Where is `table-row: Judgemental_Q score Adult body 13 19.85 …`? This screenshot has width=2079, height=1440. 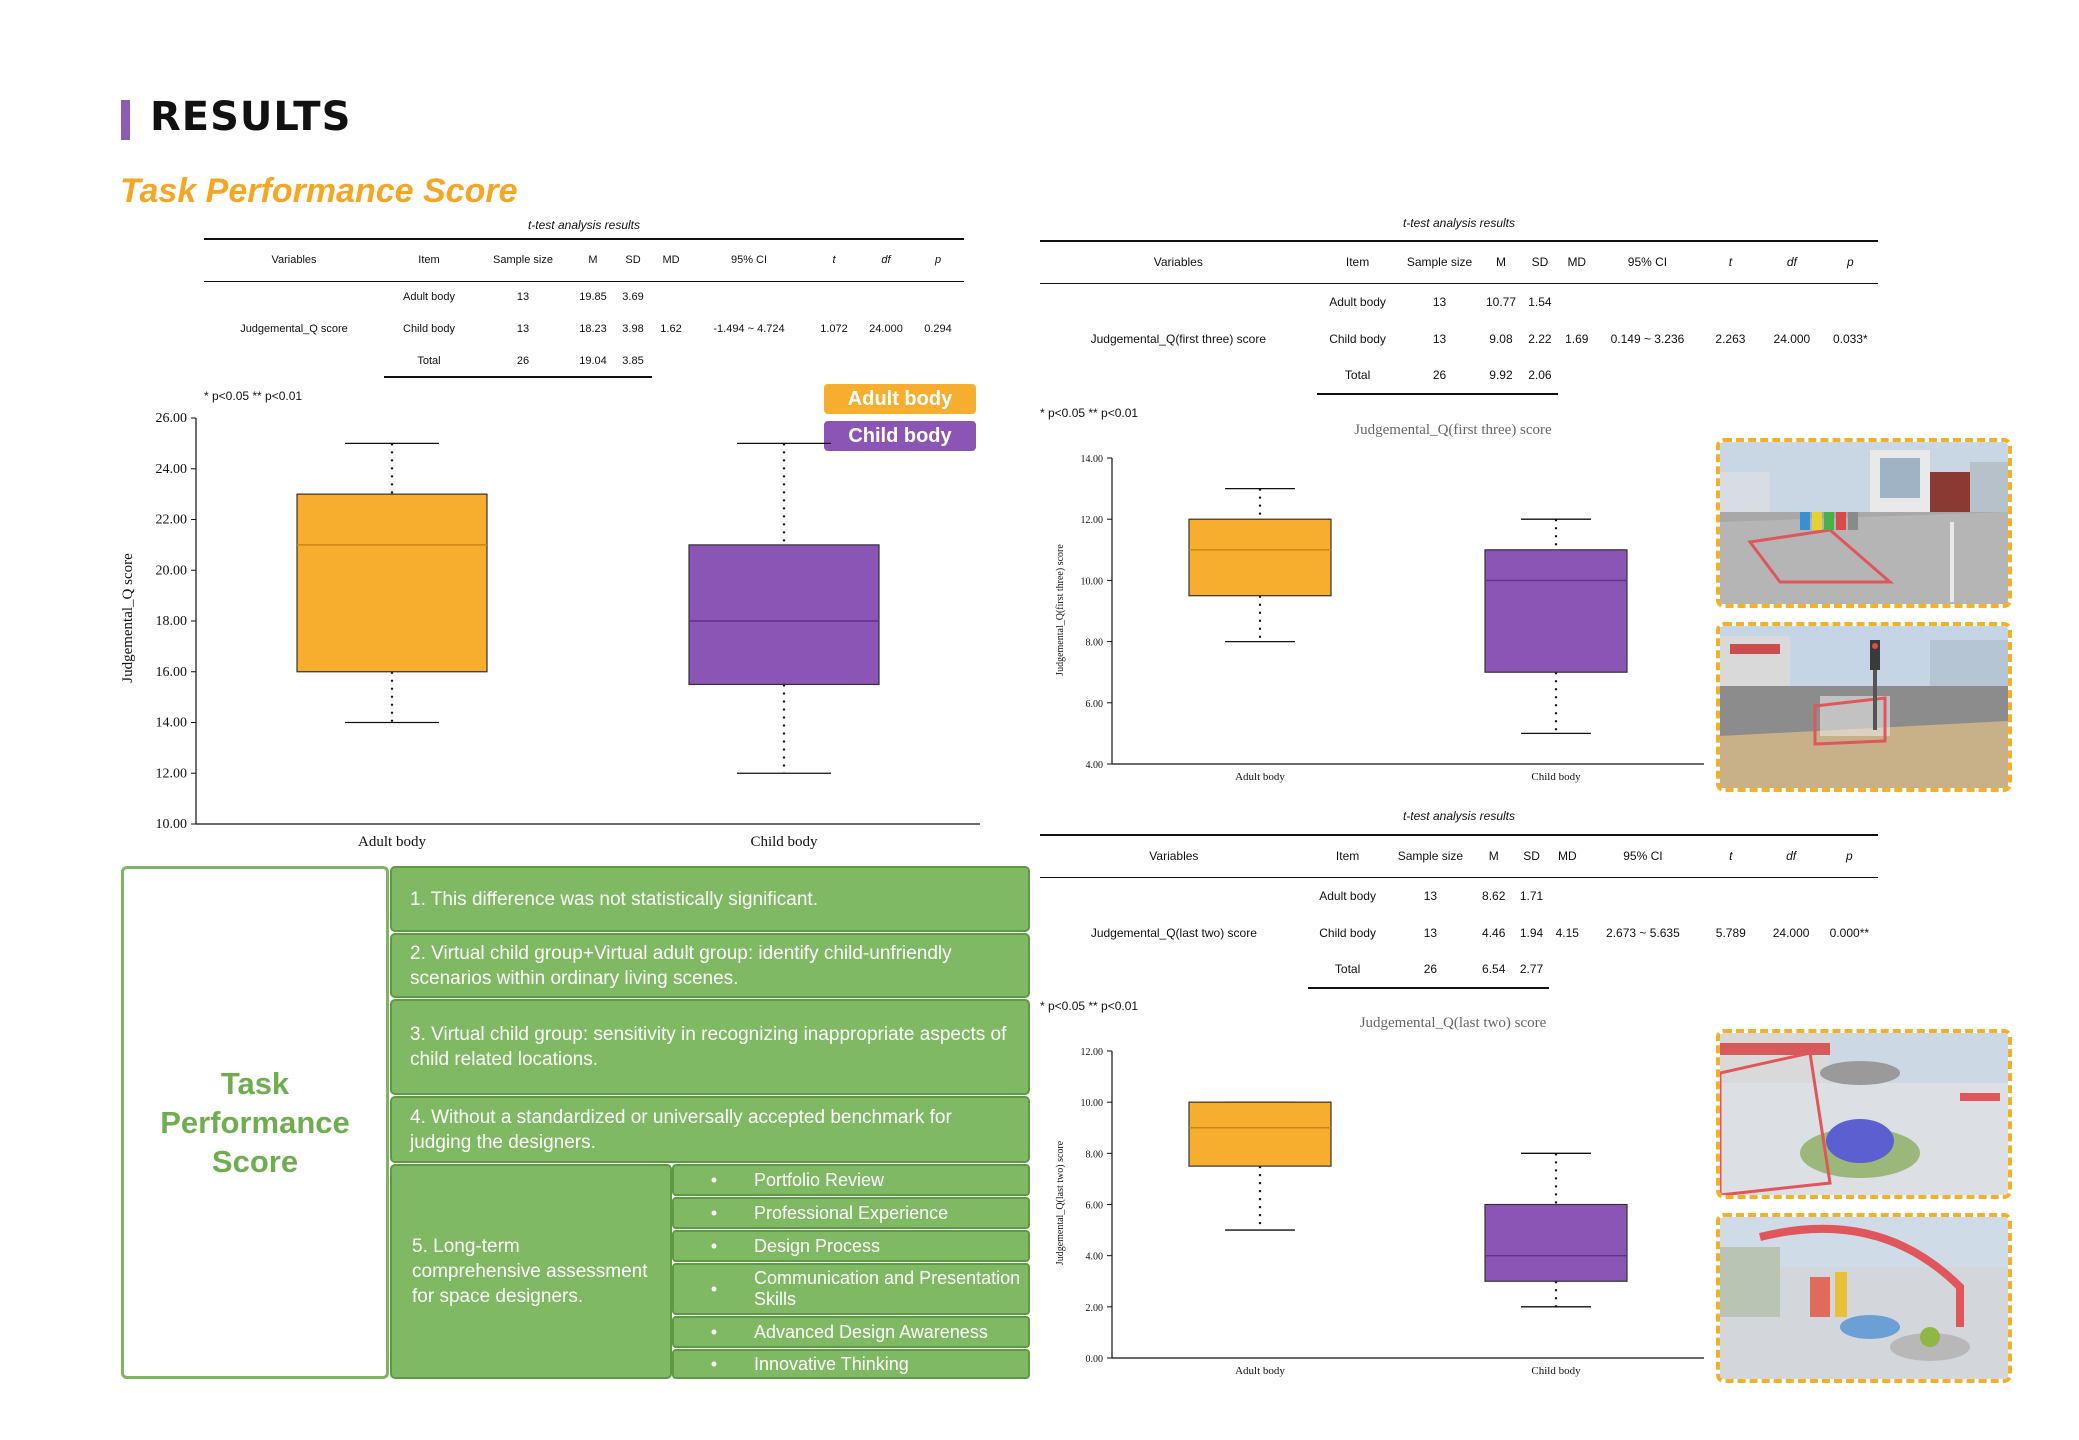
table-row: Judgemental_Q score Adult body 13 19.85 … is located at coordinates (584, 308).